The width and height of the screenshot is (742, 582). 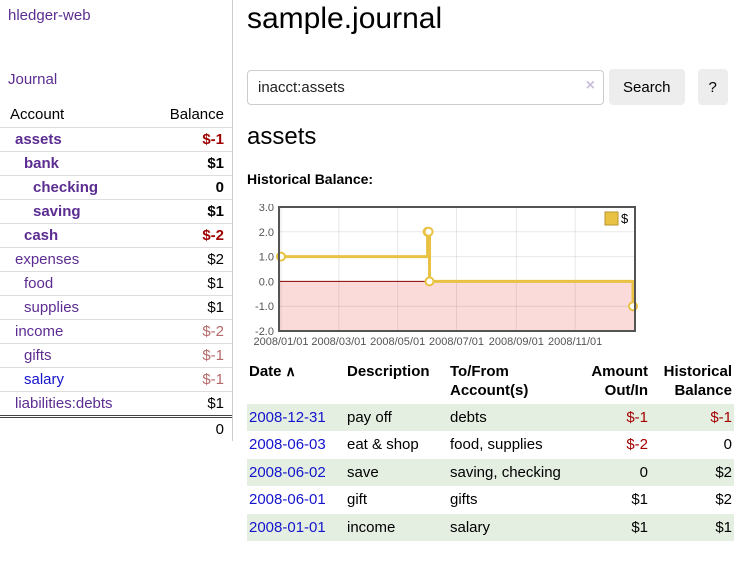 I want to click on transaction-date-link: 2008-06-02, so click(x=287, y=472).